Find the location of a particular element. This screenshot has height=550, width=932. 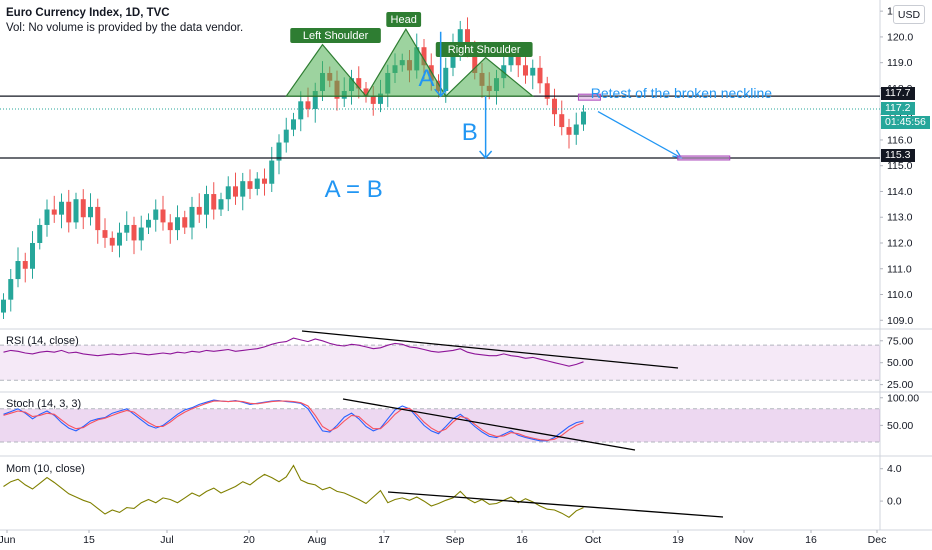

time-tick-label: Jul is located at coordinates (166, 540).